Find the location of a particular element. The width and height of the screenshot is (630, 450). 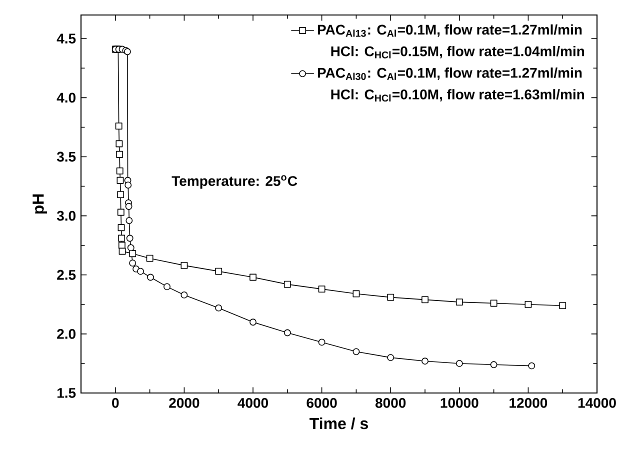

x-tick-label: 14000 is located at coordinates (597, 403).